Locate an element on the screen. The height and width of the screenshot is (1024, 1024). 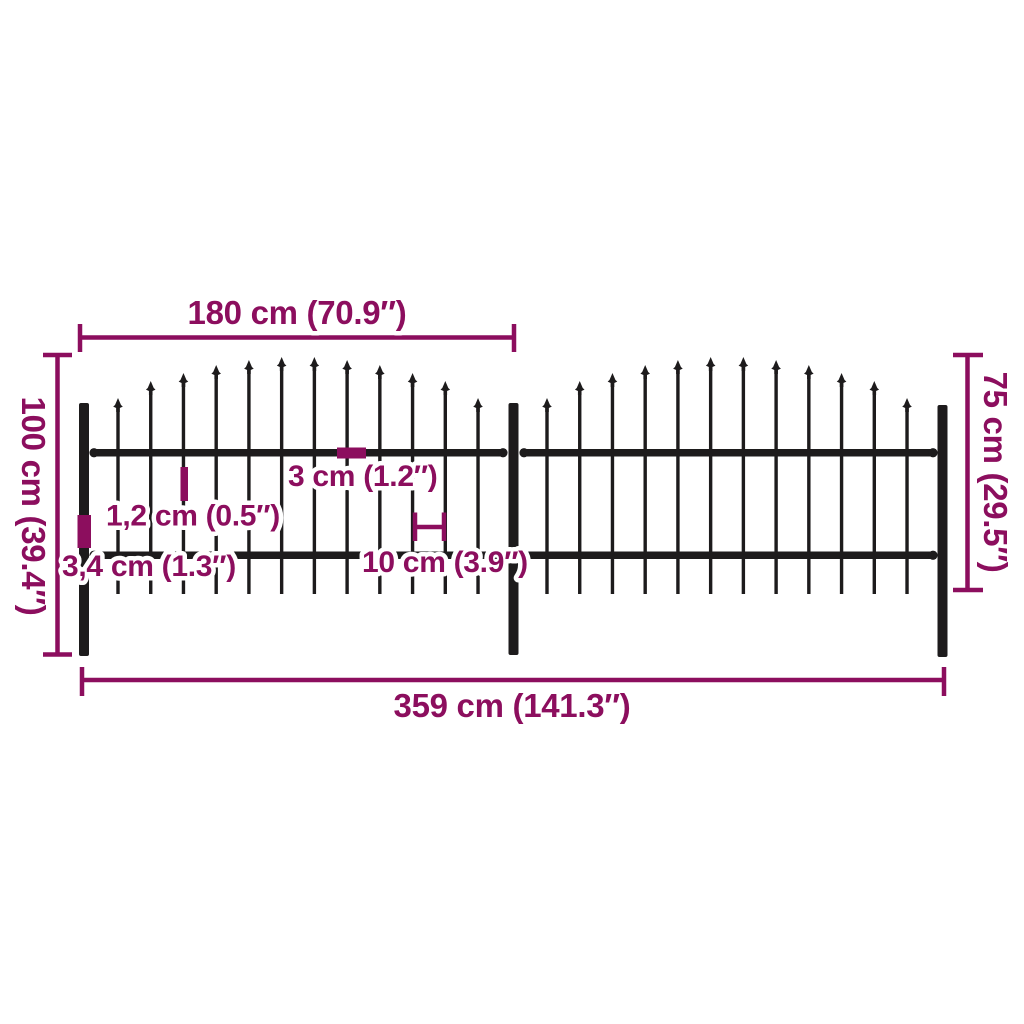
post-width-label: 3,4 cm (1.3″) is located at coordinates (149, 566).